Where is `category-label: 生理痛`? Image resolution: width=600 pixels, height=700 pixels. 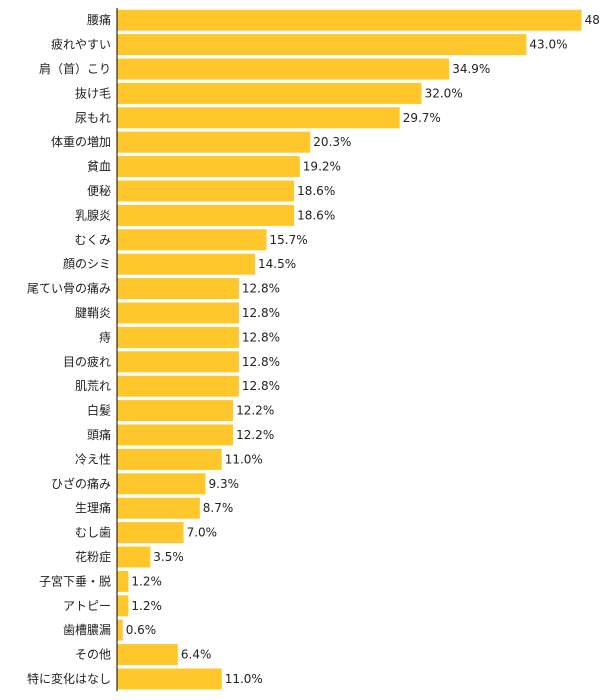 category-label: 生理痛 is located at coordinates (93, 507).